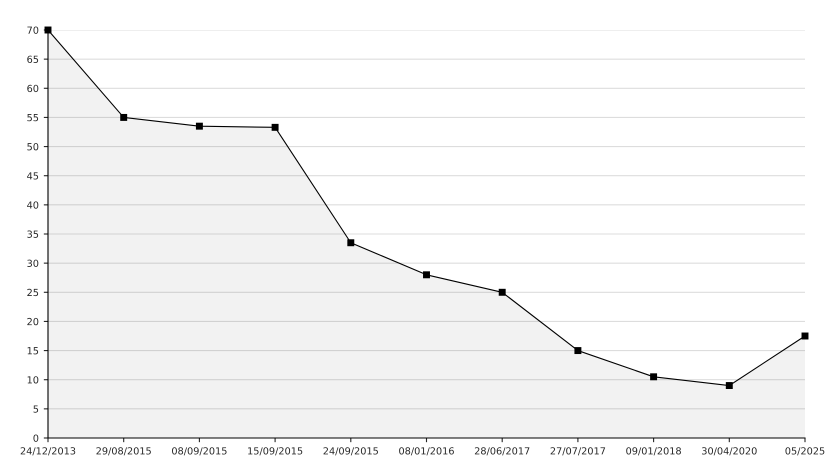 This screenshot has height=468, width=834. Describe the element at coordinates (32, 292) in the screenshot. I see `y-tick-label: 25` at that location.